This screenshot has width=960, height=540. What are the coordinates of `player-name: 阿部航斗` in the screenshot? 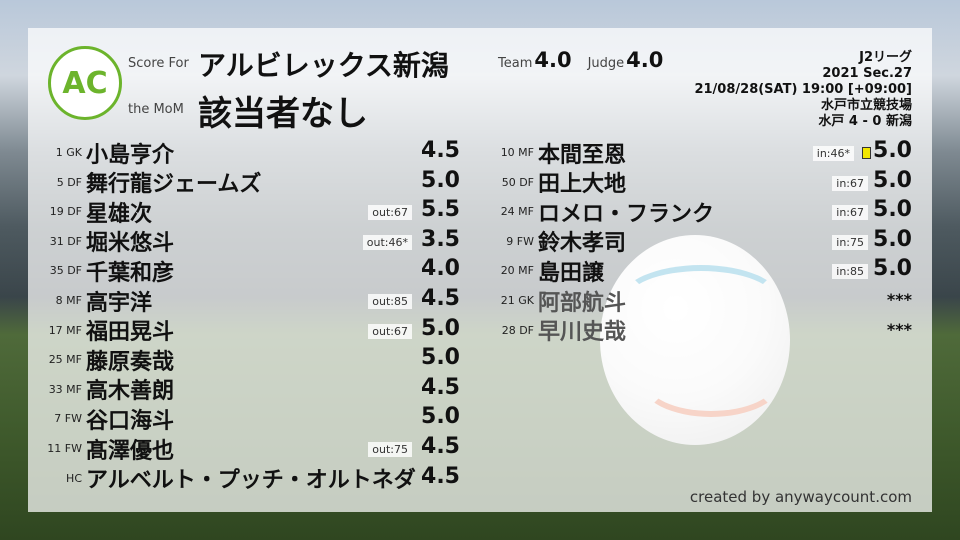 It's located at (582, 303).